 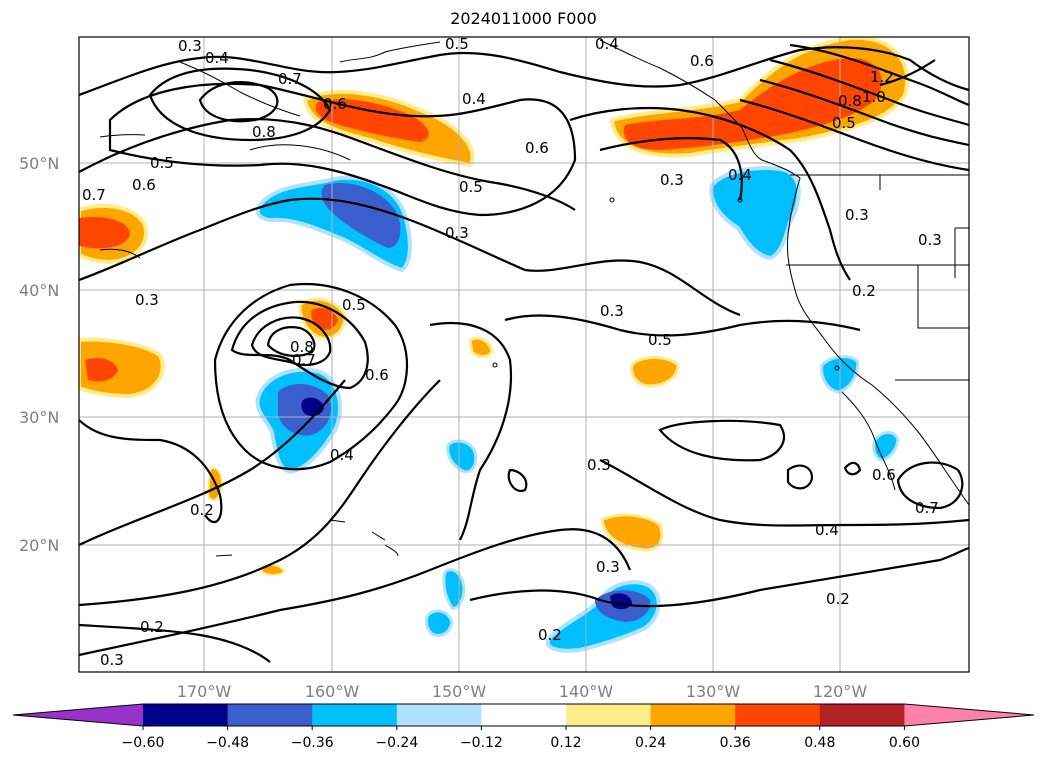 What do you see at coordinates (143, 743) in the screenshot?
I see `colorbar-tick-label: −0.60` at bounding box center [143, 743].